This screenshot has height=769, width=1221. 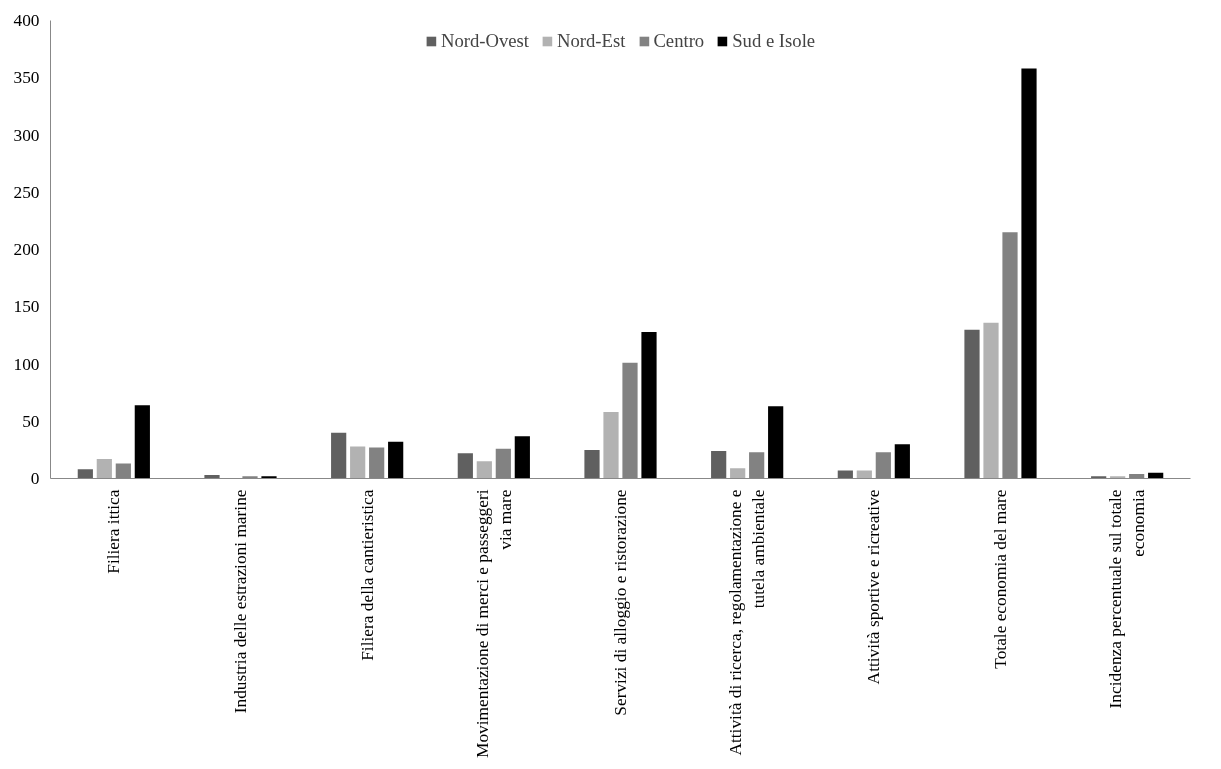 I want to click on x-tick-label: Servizi di alloggio e ristorazione, so click(x=620, y=602).